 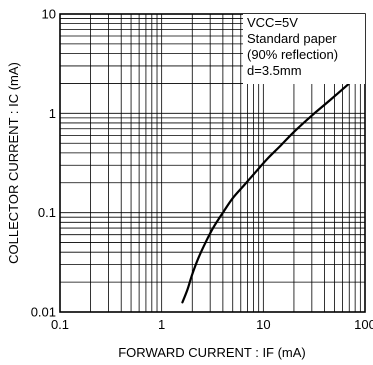 I want to click on x-tick-label: 1, so click(x=161, y=324).